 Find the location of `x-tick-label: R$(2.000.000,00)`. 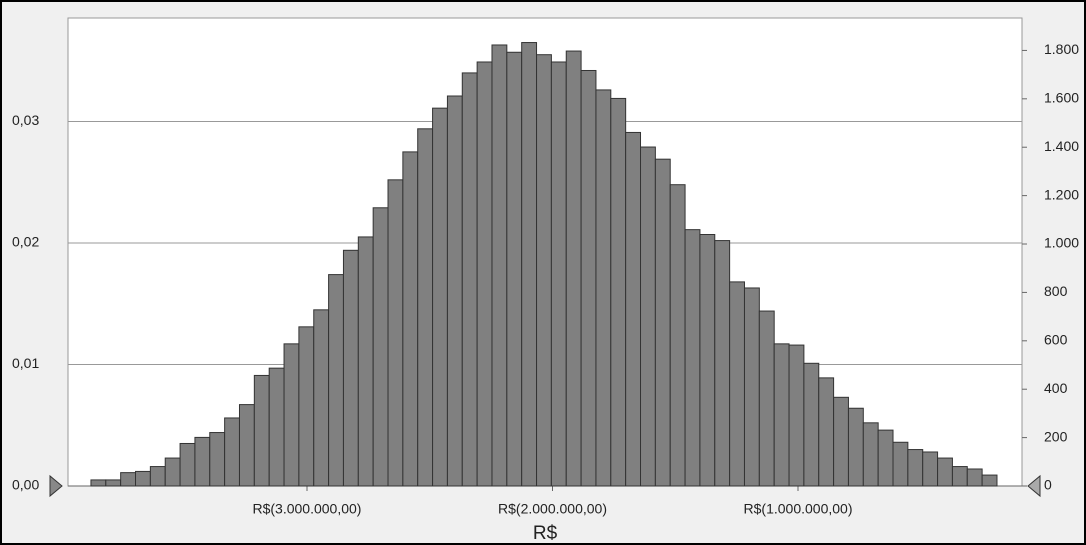

x-tick-label: R$(2.000.000,00) is located at coordinates (552, 509).